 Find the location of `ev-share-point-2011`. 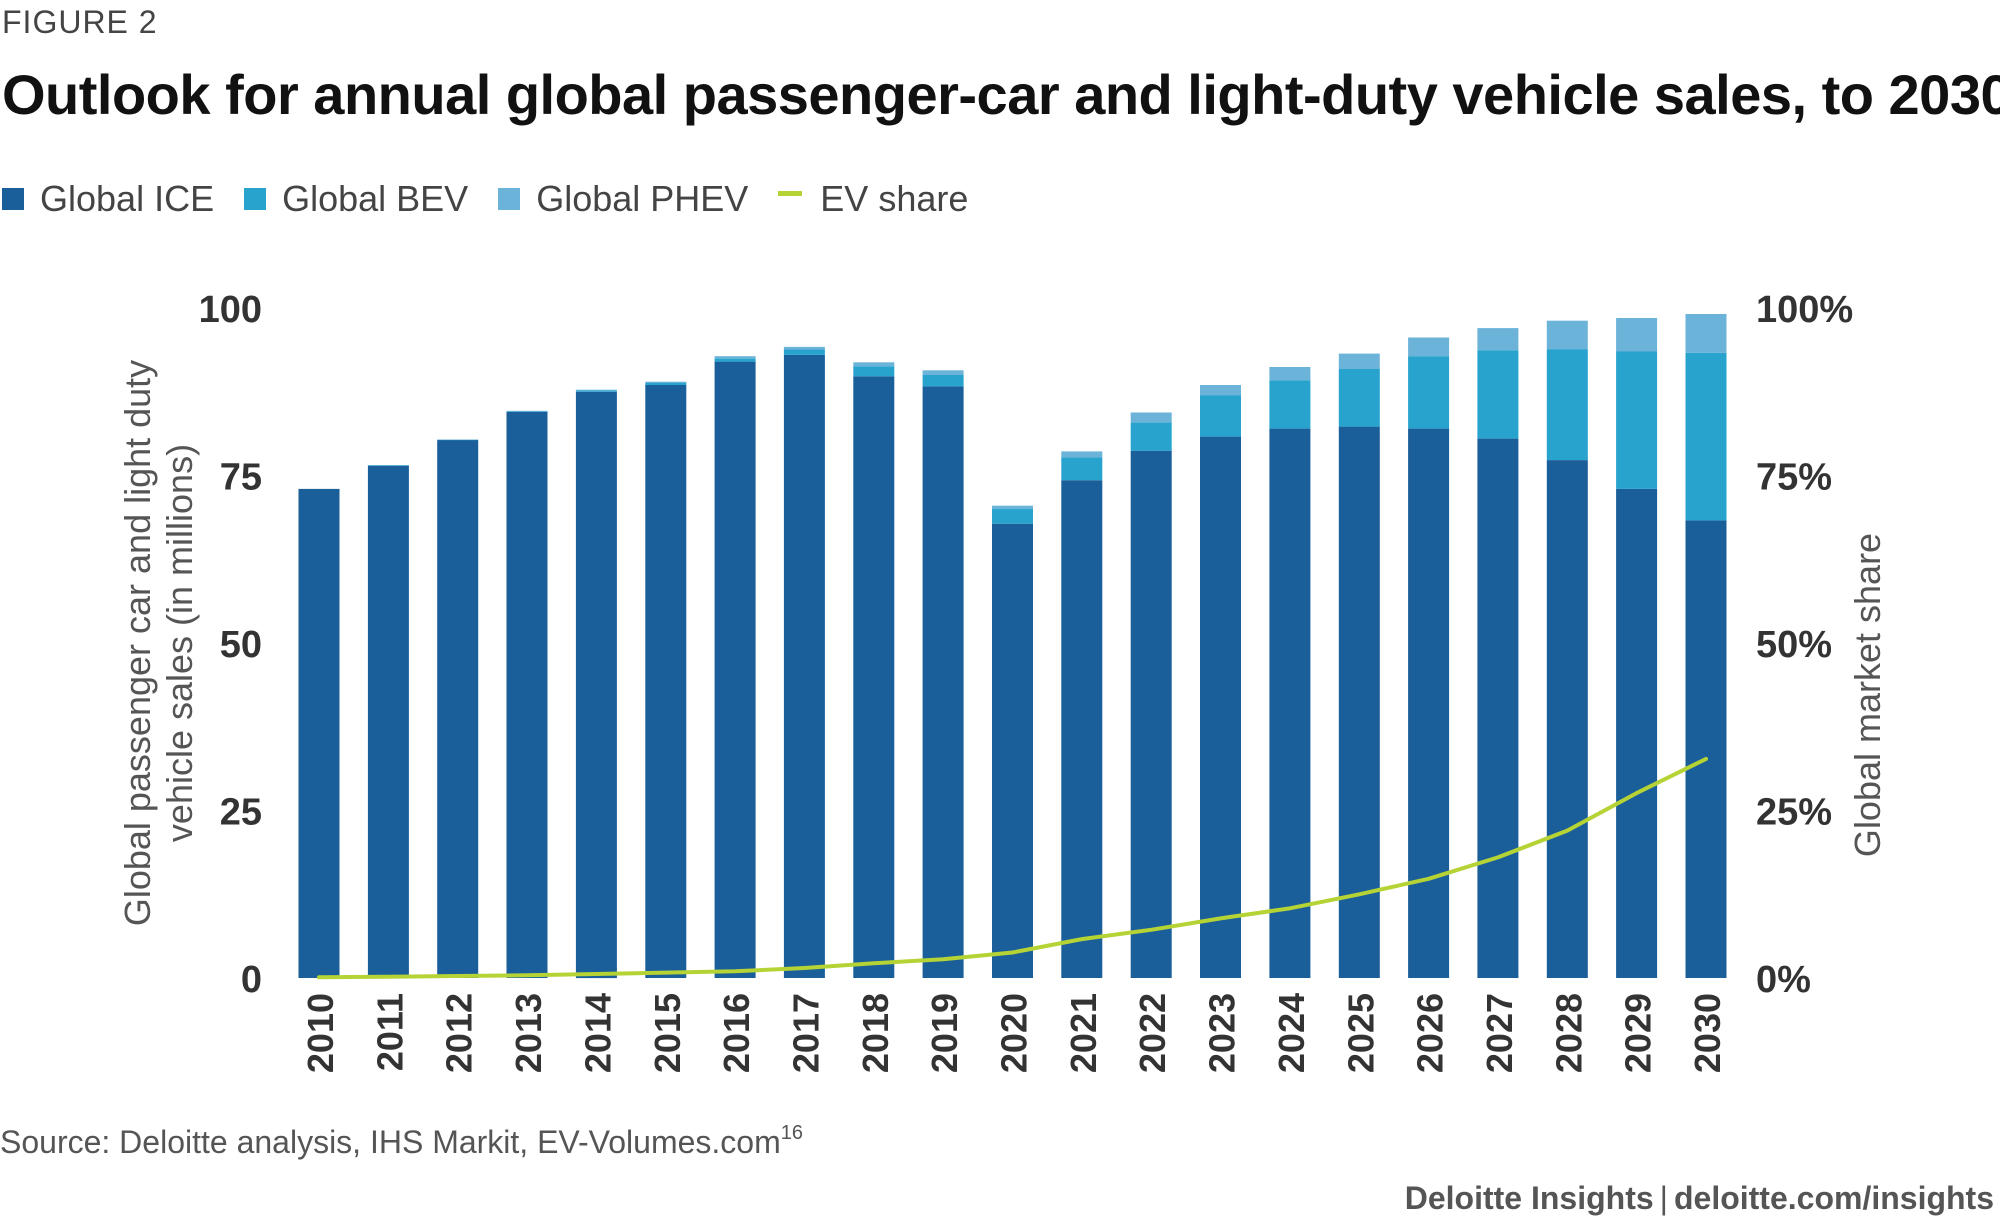

ev-share-point-2011 is located at coordinates (388, 977).